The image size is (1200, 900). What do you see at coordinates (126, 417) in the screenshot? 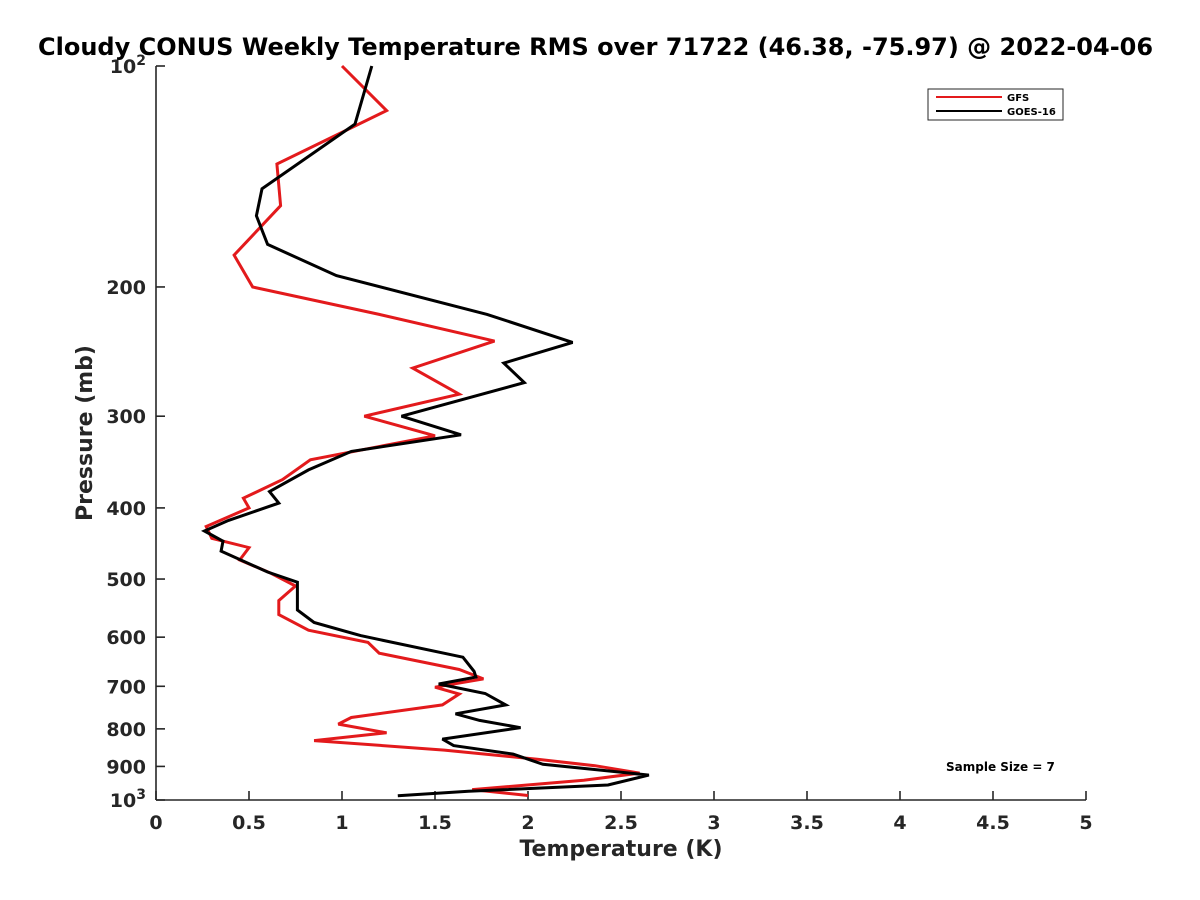
I see `y-tick-label: 300` at bounding box center [126, 417].